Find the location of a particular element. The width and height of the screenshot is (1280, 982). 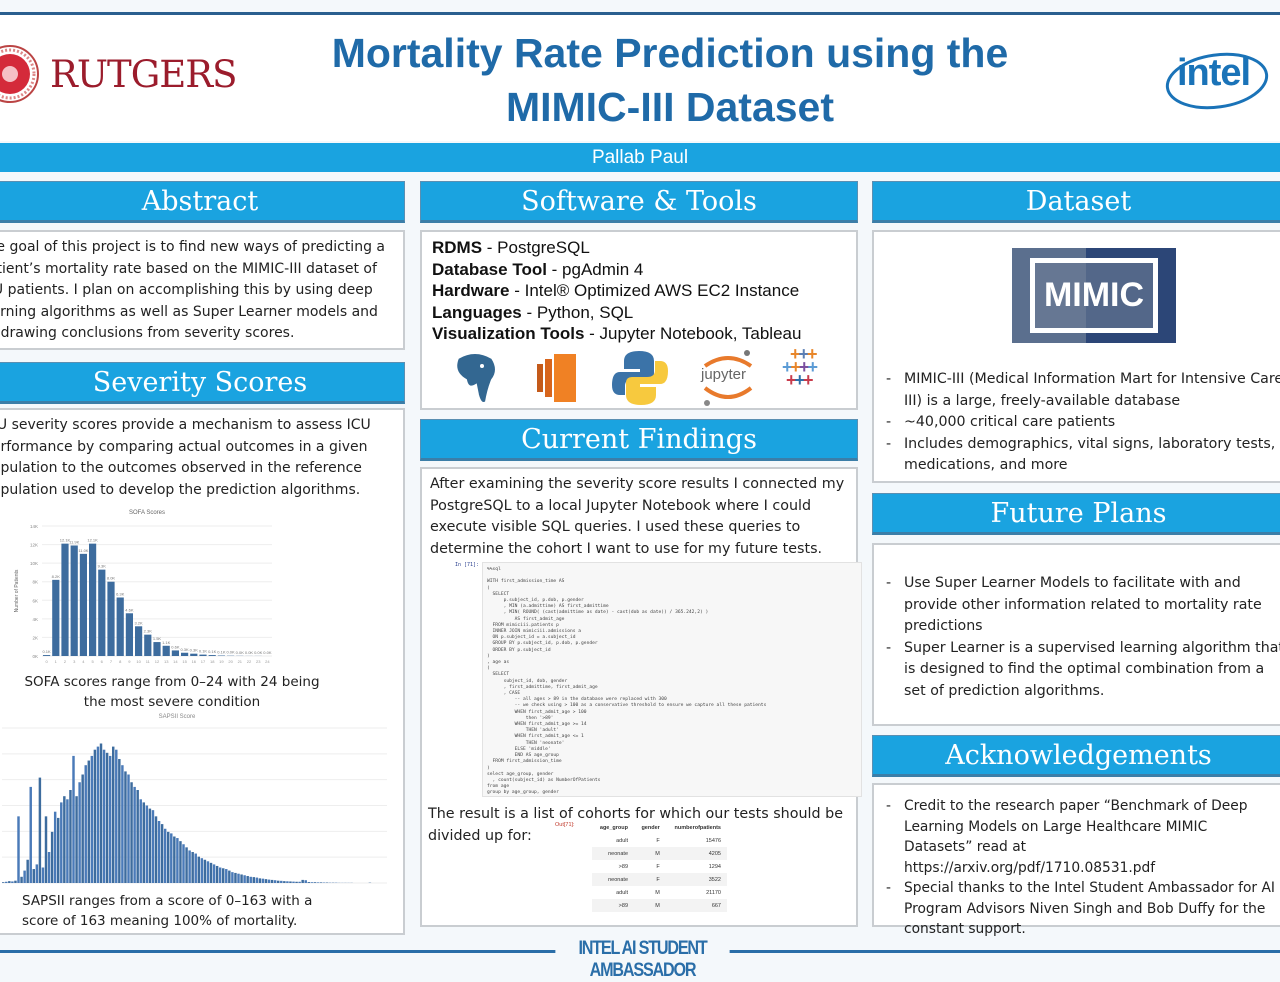

bar-data-label: 9.3K is located at coordinates (102, 566).